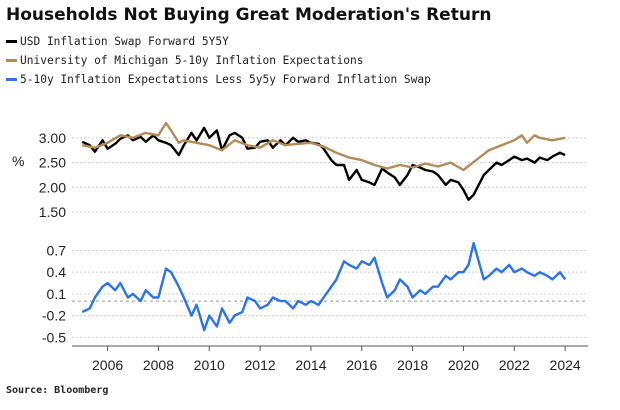 The image size is (620, 410). Describe the element at coordinates (18, 161) in the screenshot. I see `upper-y-axis-label: %` at that location.